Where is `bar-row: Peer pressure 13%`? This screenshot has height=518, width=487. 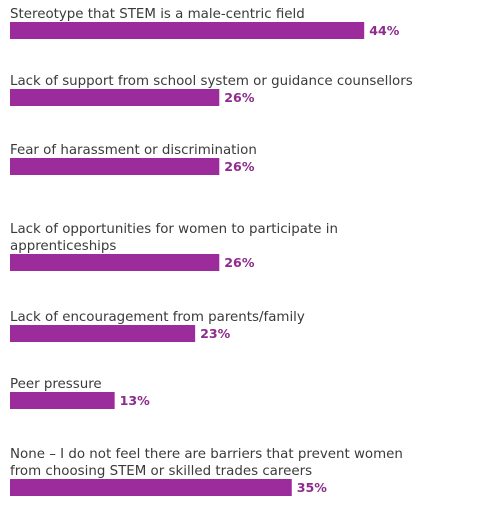
bar-row: Peer pressure 13% is located at coordinates (80, 393).